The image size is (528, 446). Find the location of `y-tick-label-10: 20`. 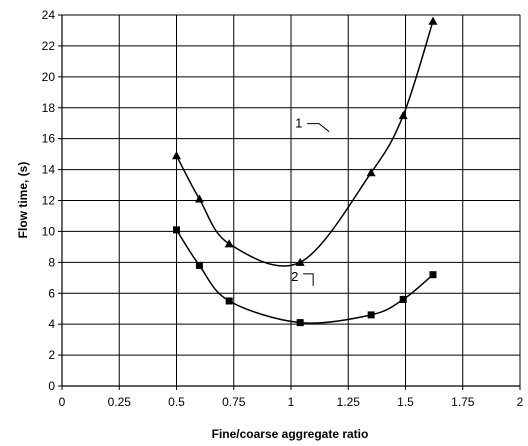

y-tick-label-10: 20 is located at coordinates (49, 77).